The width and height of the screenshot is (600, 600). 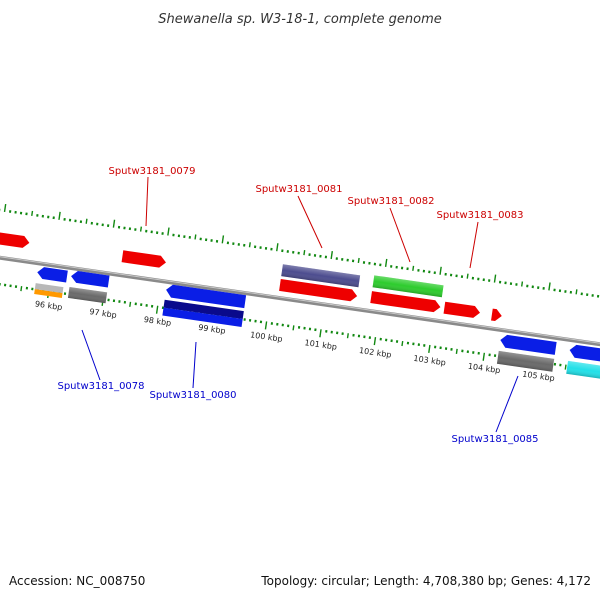 I want to click on scale-label: 101 kbp, so click(x=321, y=345).